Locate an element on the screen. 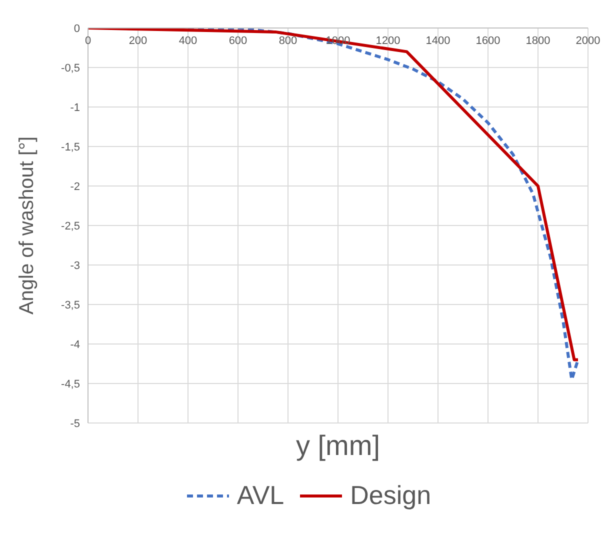 The width and height of the screenshot is (615, 546). y-tick-label: -0,5 is located at coordinates (70, 68).